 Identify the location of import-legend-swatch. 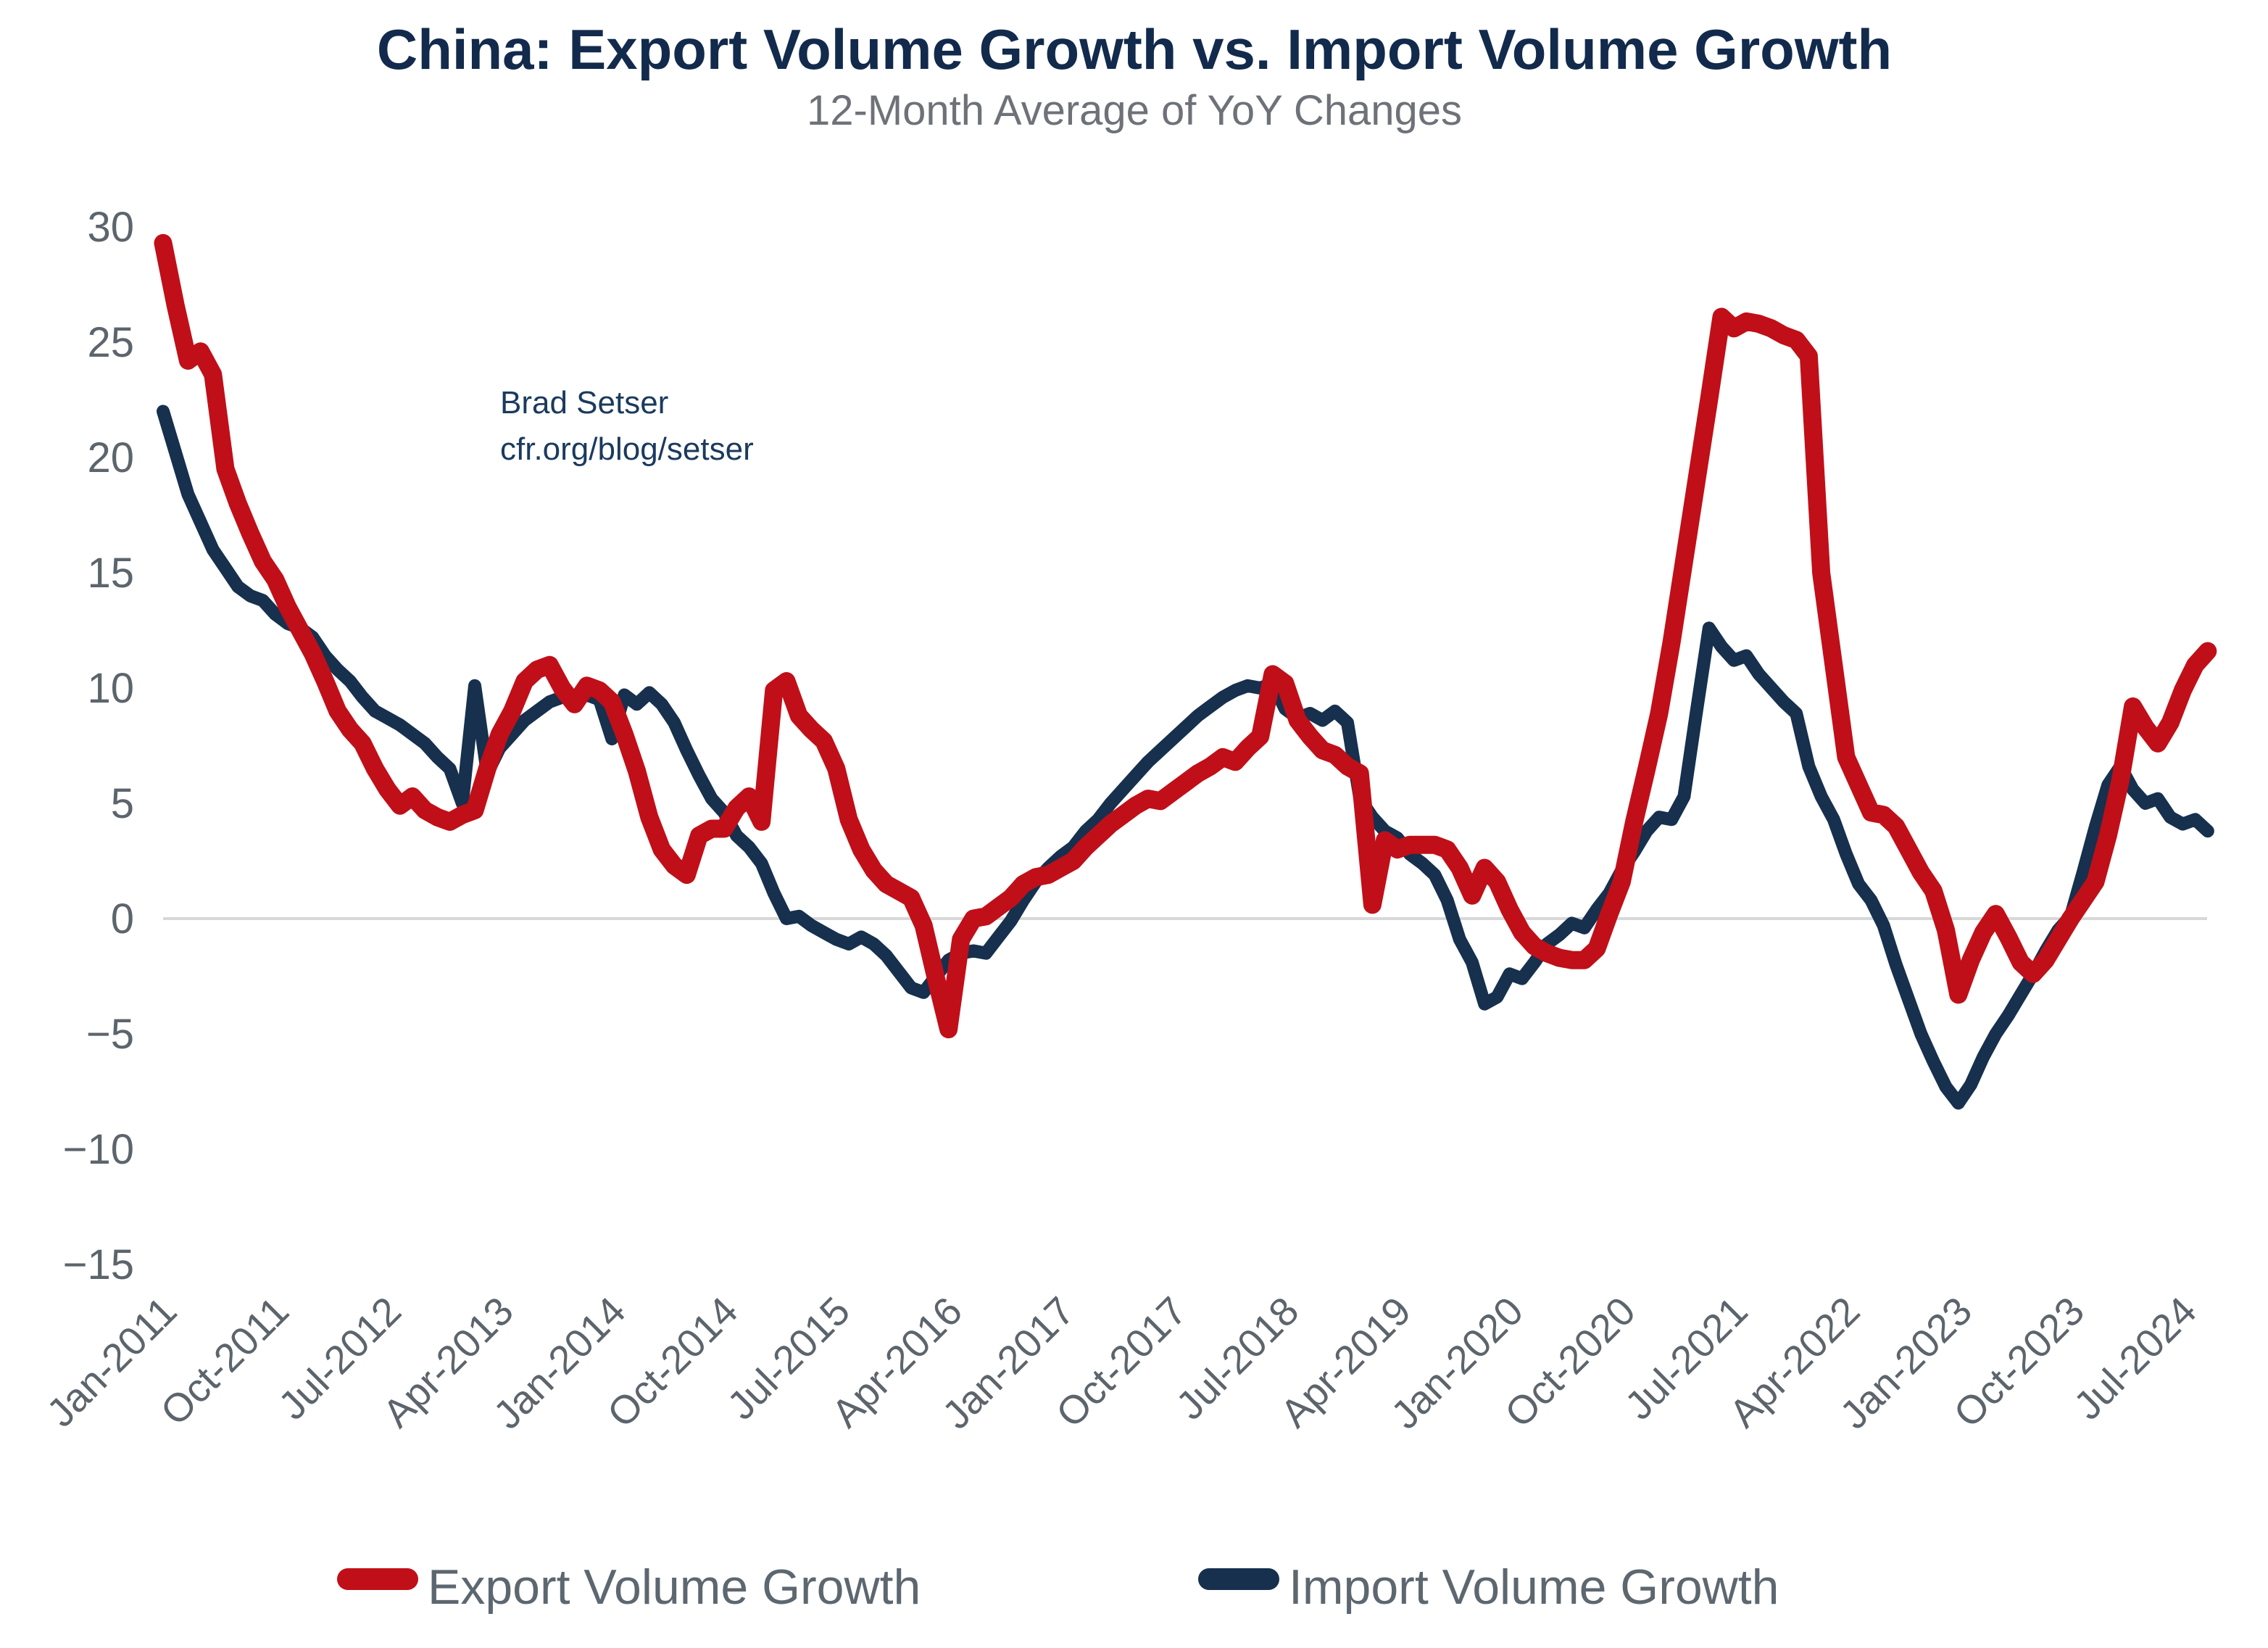
(1238, 1579).